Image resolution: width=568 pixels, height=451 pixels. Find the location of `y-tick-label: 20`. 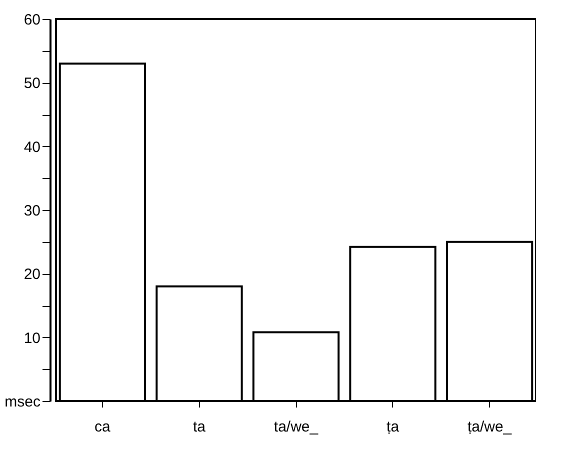

y-tick-label: 20 is located at coordinates (32, 275).